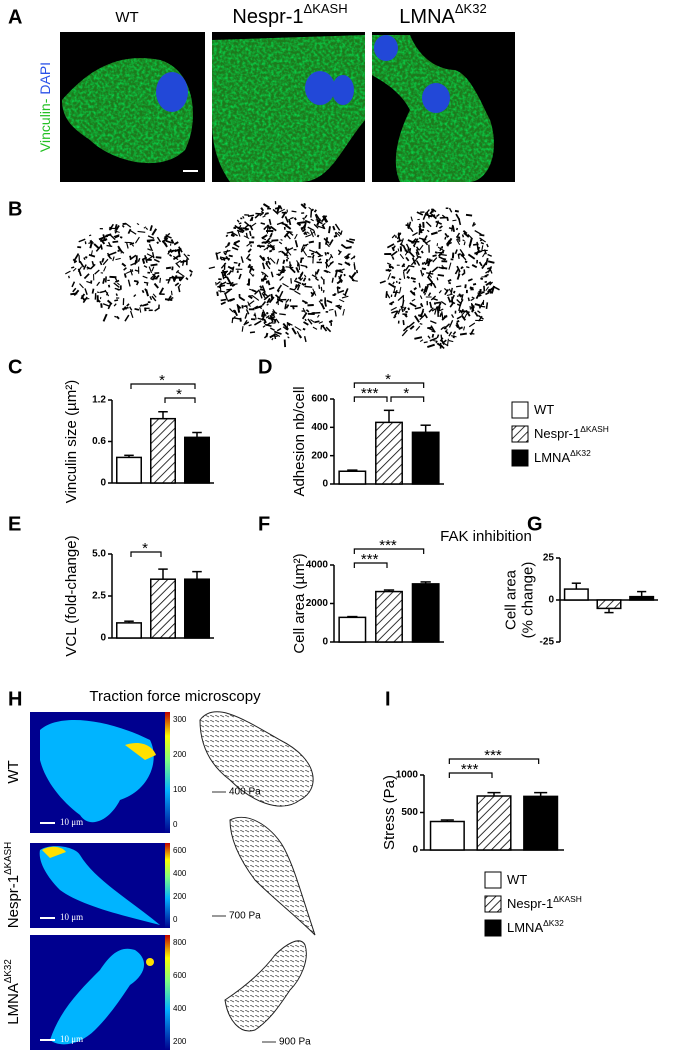  What do you see at coordinates (535, 926) in the screenshot?
I see `group-label: LMNAΔK32` at bounding box center [535, 926].